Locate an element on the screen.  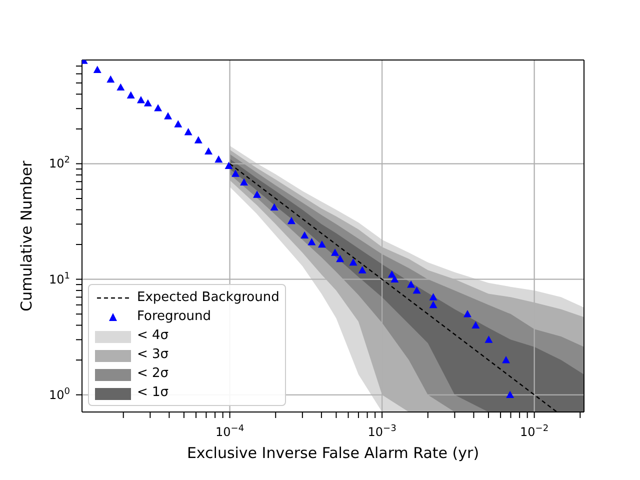
y-tick-label: 10$^{0}$ is located at coordinates (59, 394).